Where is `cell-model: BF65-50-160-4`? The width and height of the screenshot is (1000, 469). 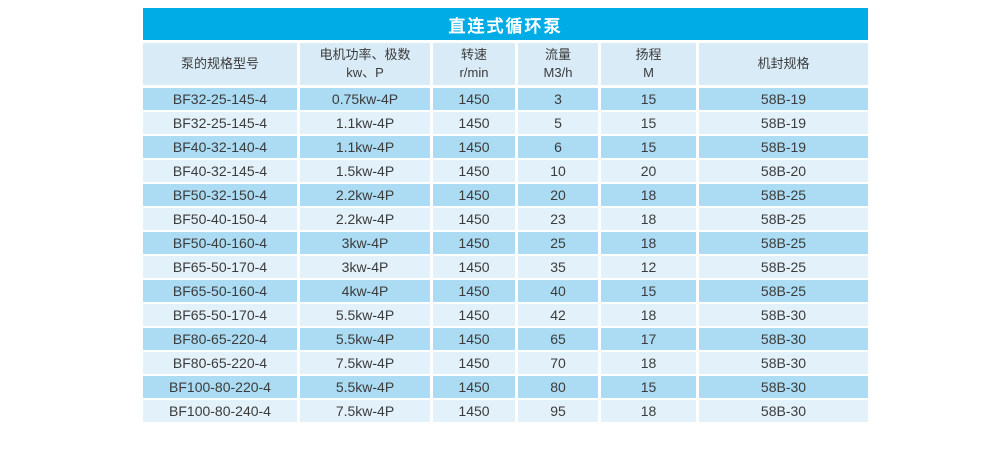
cell-model: BF65-50-160-4 is located at coordinates (220, 291).